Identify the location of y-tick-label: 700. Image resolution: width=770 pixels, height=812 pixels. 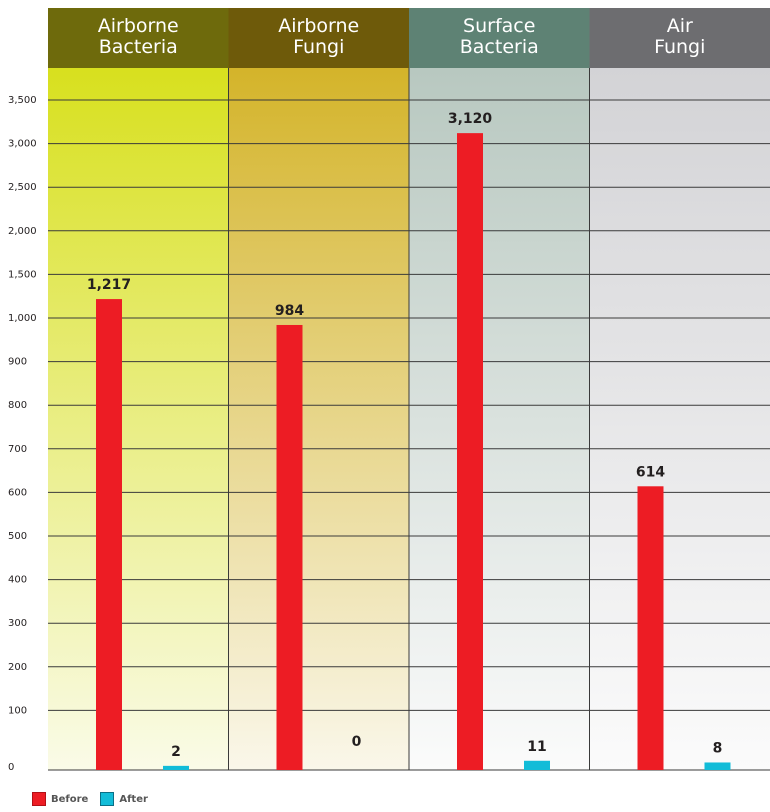
(17, 449).